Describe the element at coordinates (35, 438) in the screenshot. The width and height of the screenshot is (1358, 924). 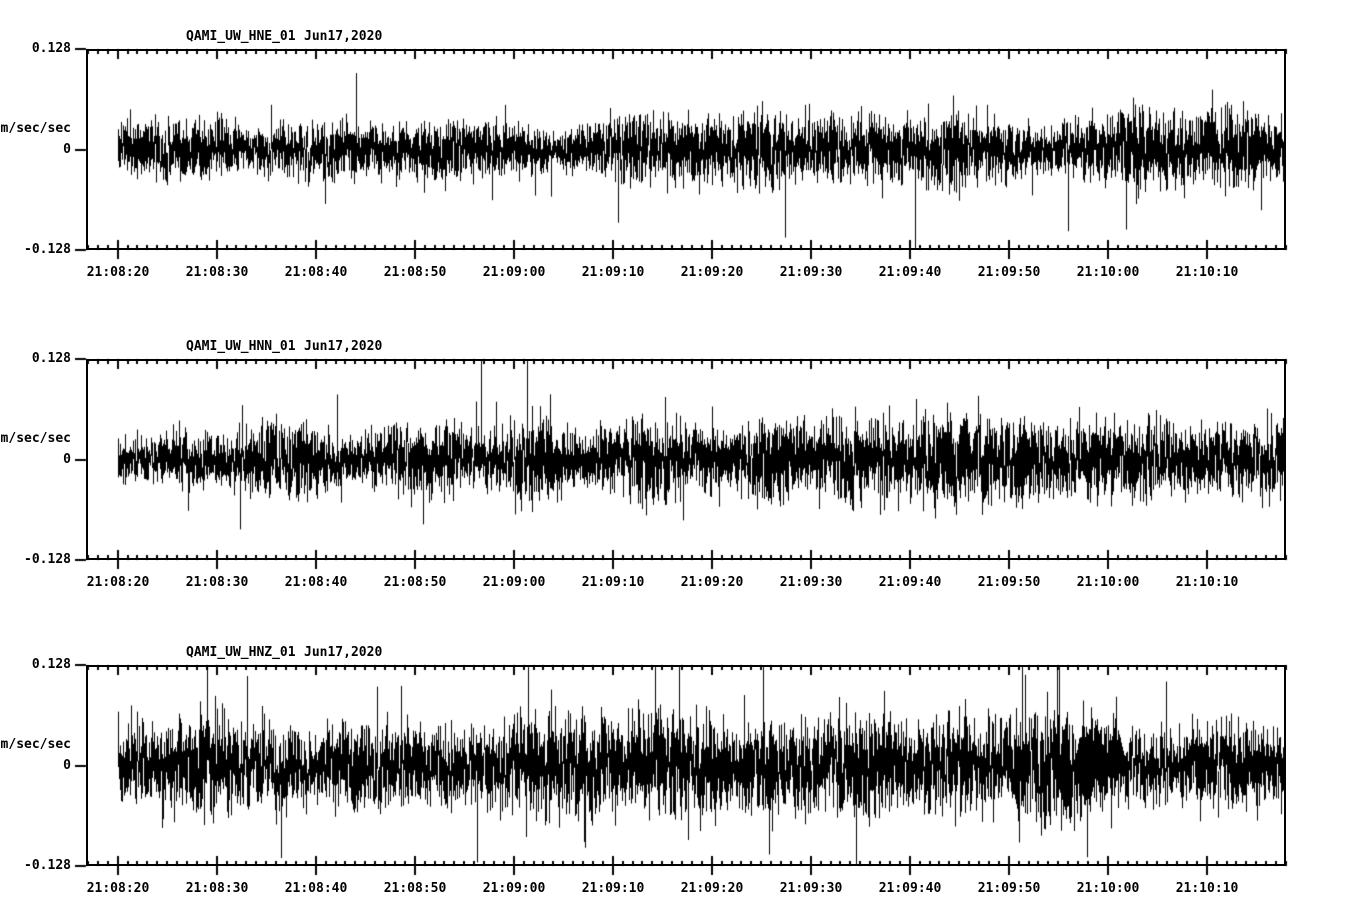
I see `y-axis-units-label-hnn: cm/sec/sec` at that location.